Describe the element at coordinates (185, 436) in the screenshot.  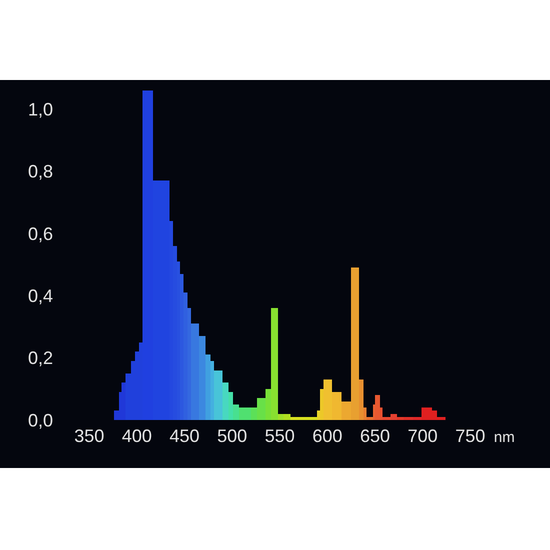
I see `x-tick-label: 450` at that location.